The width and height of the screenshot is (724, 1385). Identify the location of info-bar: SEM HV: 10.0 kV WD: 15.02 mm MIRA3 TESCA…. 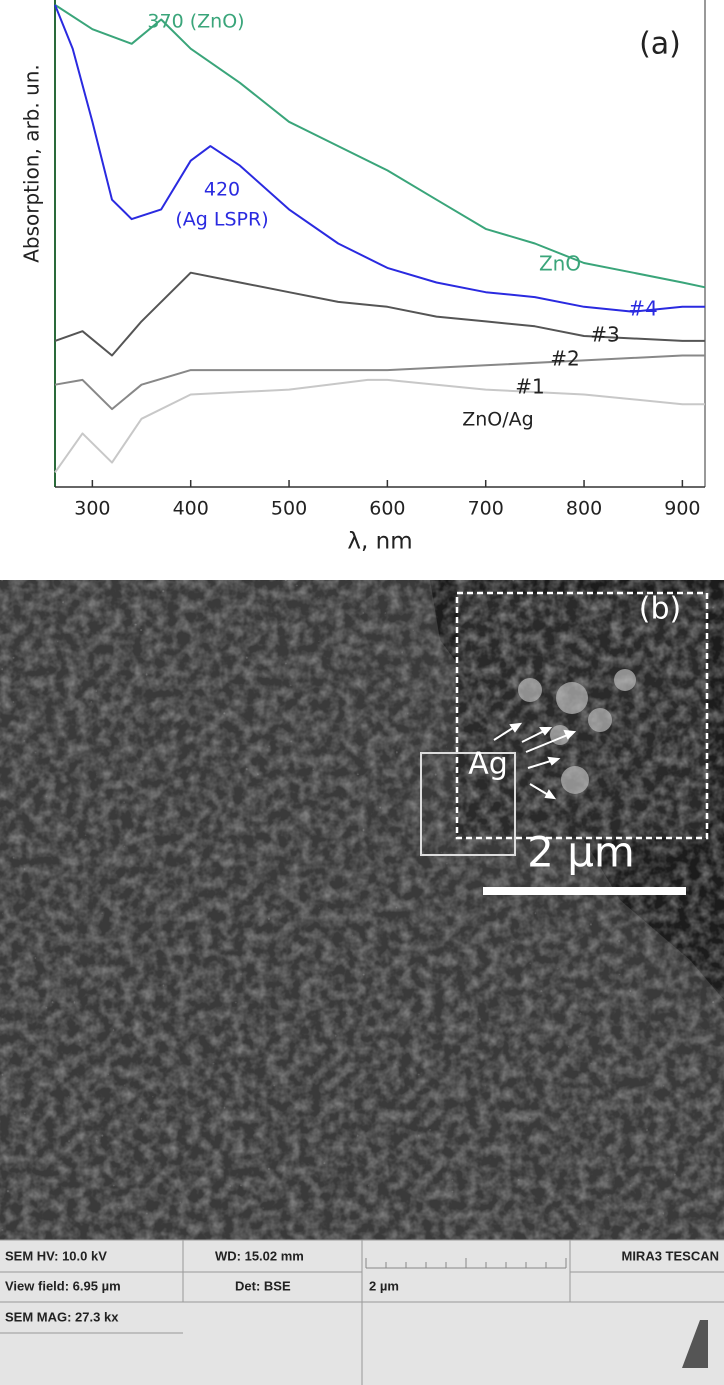
(362, 1312).